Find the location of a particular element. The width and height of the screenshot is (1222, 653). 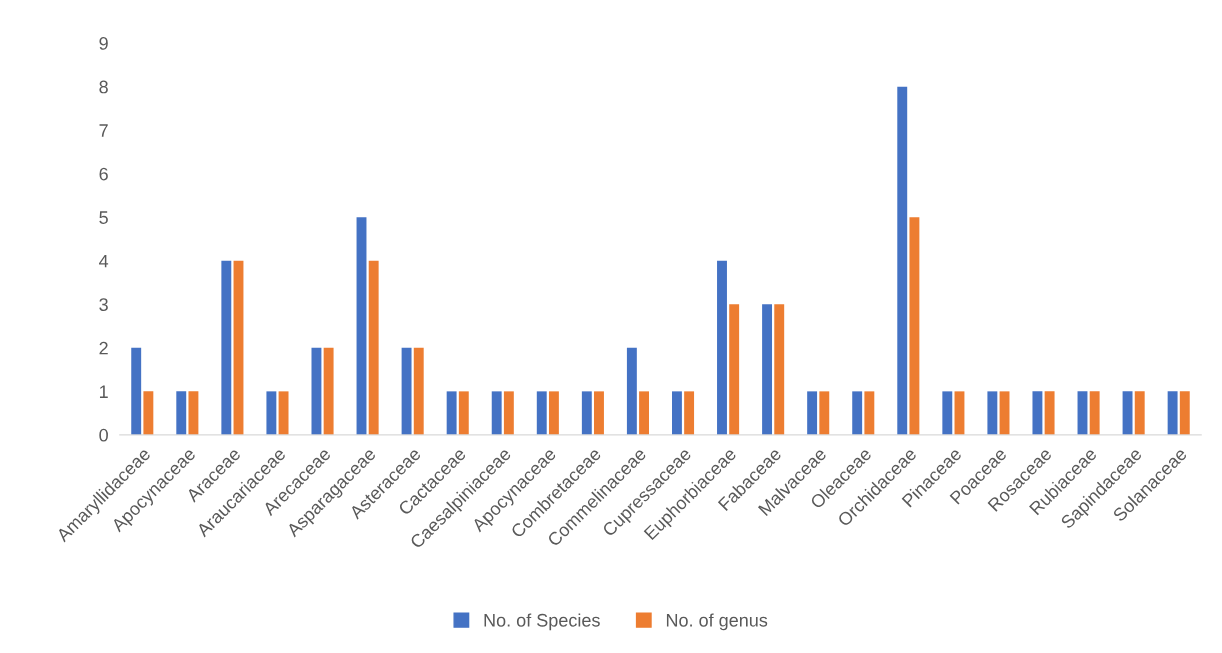

y-tick-label: 5 is located at coordinates (103, 217).